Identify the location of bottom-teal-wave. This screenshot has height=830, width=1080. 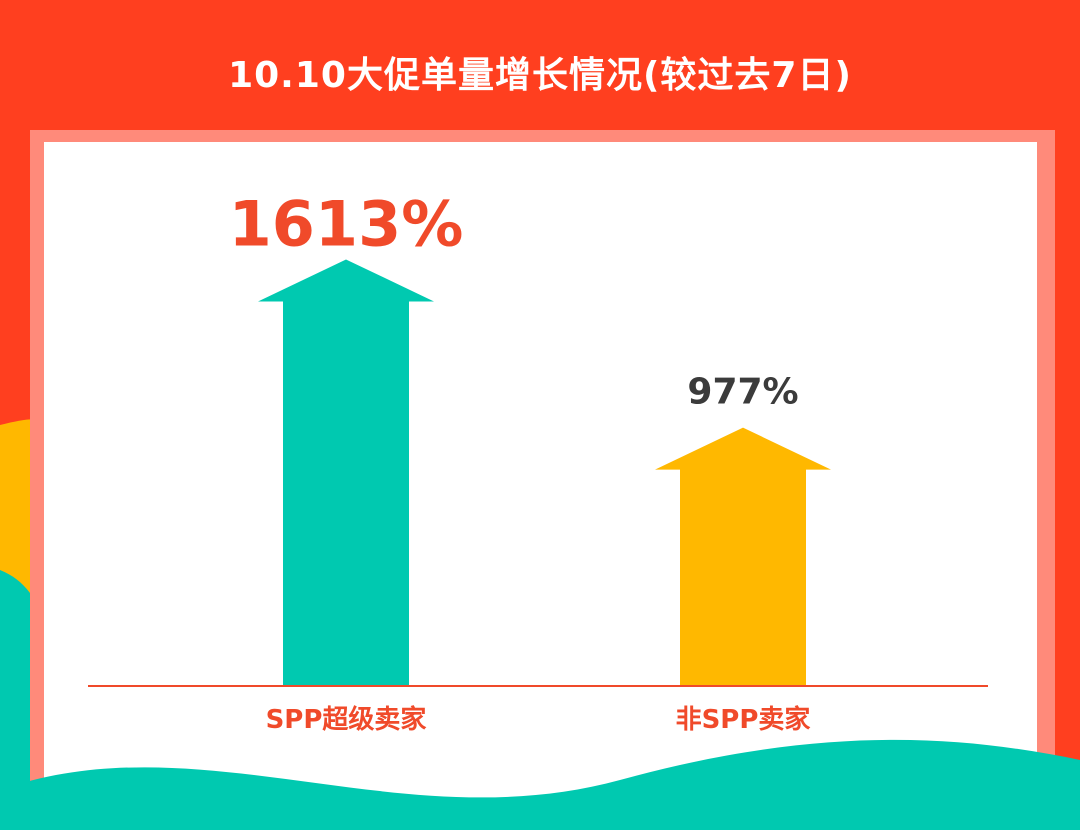
(540, 784).